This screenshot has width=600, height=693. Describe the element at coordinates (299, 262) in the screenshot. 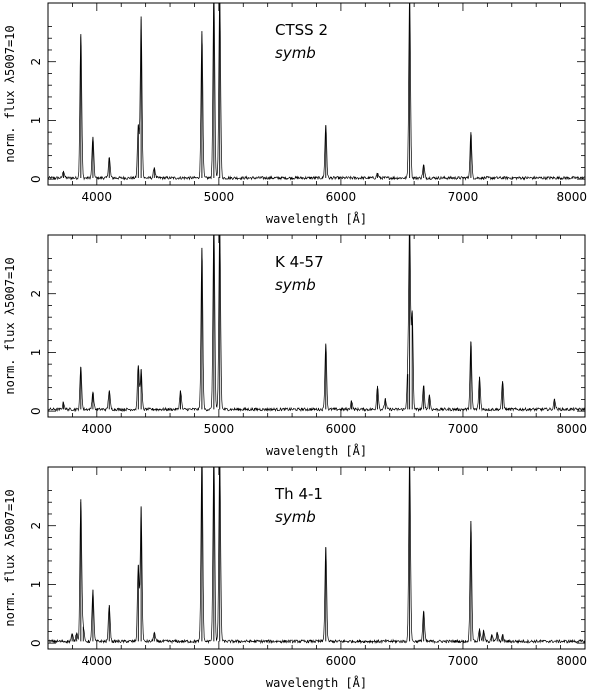

I see `panel-title: K 4-57` at that location.